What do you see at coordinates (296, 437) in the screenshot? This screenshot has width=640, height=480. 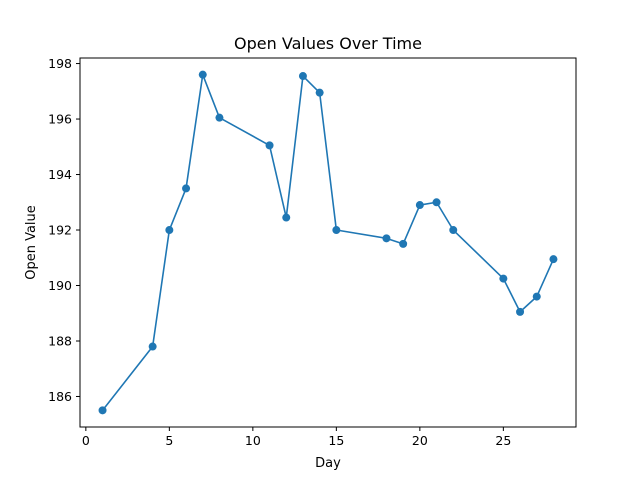 I see `x-axis: 0 5 10 15 20 25` at bounding box center [296, 437].